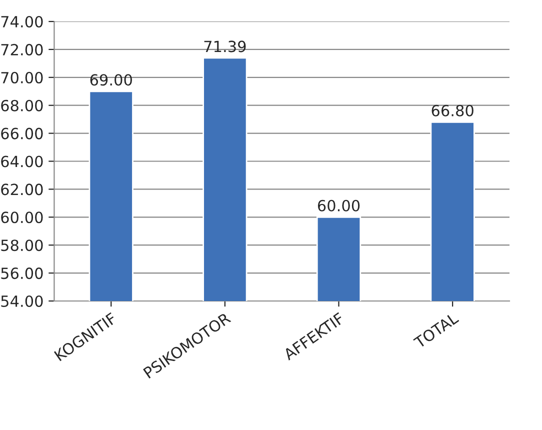 This screenshot has height=430, width=542. What do you see at coordinates (22, 190) in the screenshot?
I see `y-tick-label: 62.00` at bounding box center [22, 190].